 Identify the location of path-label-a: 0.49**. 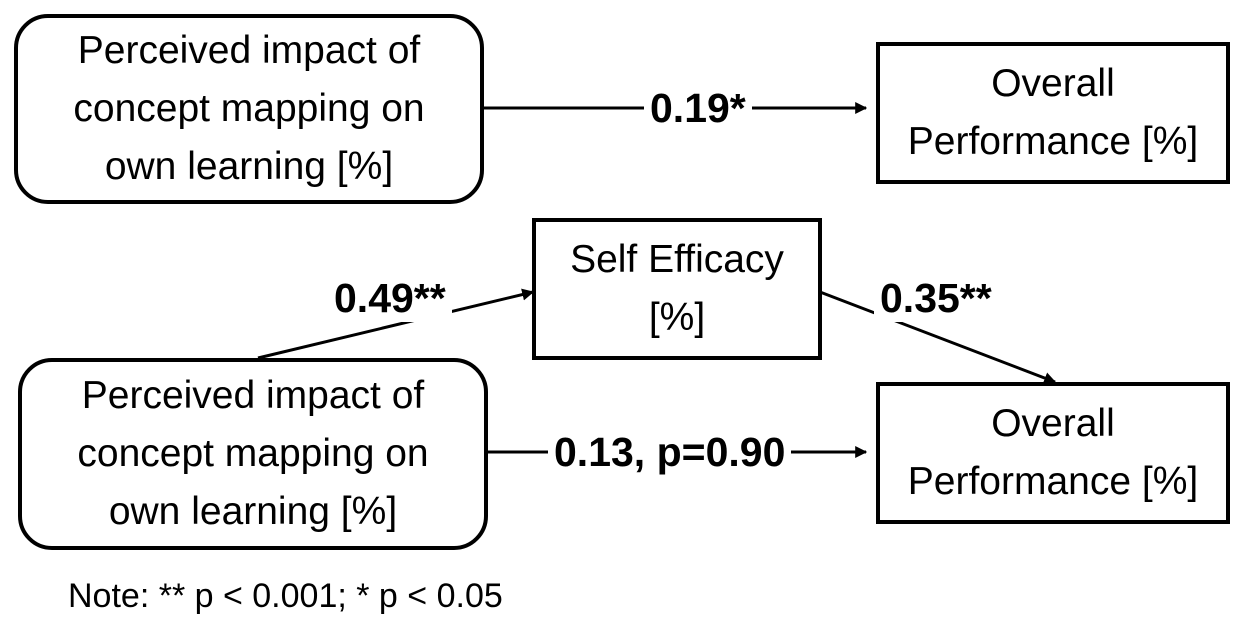
(390, 298).